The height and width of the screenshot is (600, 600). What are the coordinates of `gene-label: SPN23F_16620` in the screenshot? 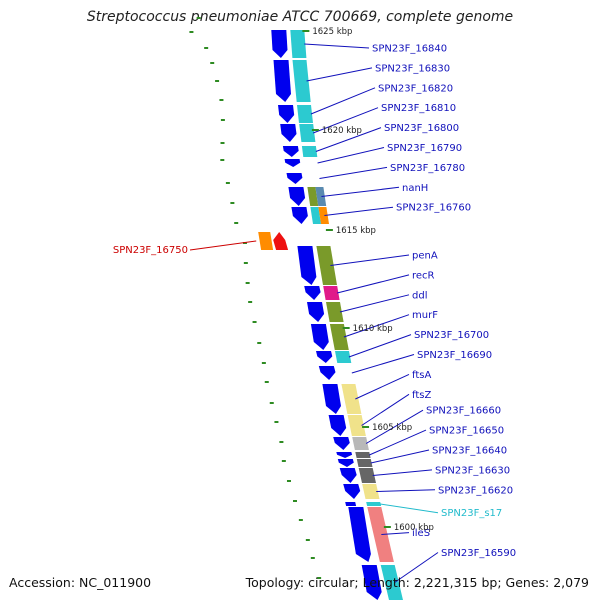 It's located at (475, 490).